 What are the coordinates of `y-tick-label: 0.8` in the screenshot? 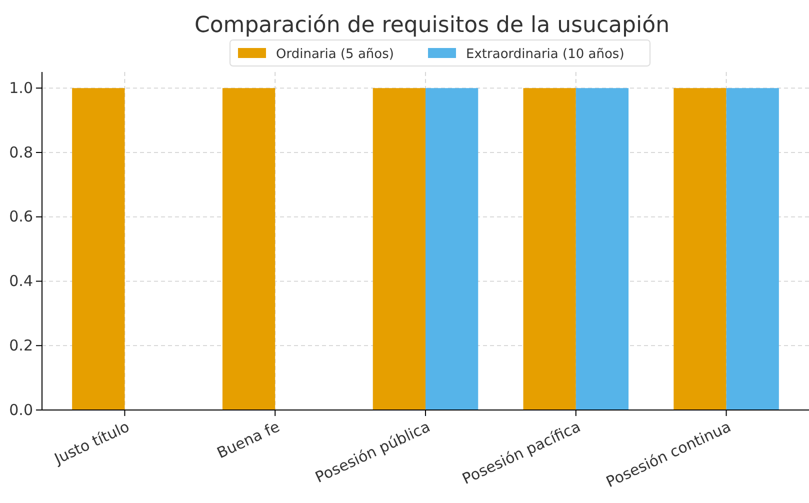 It's located at (21, 152).